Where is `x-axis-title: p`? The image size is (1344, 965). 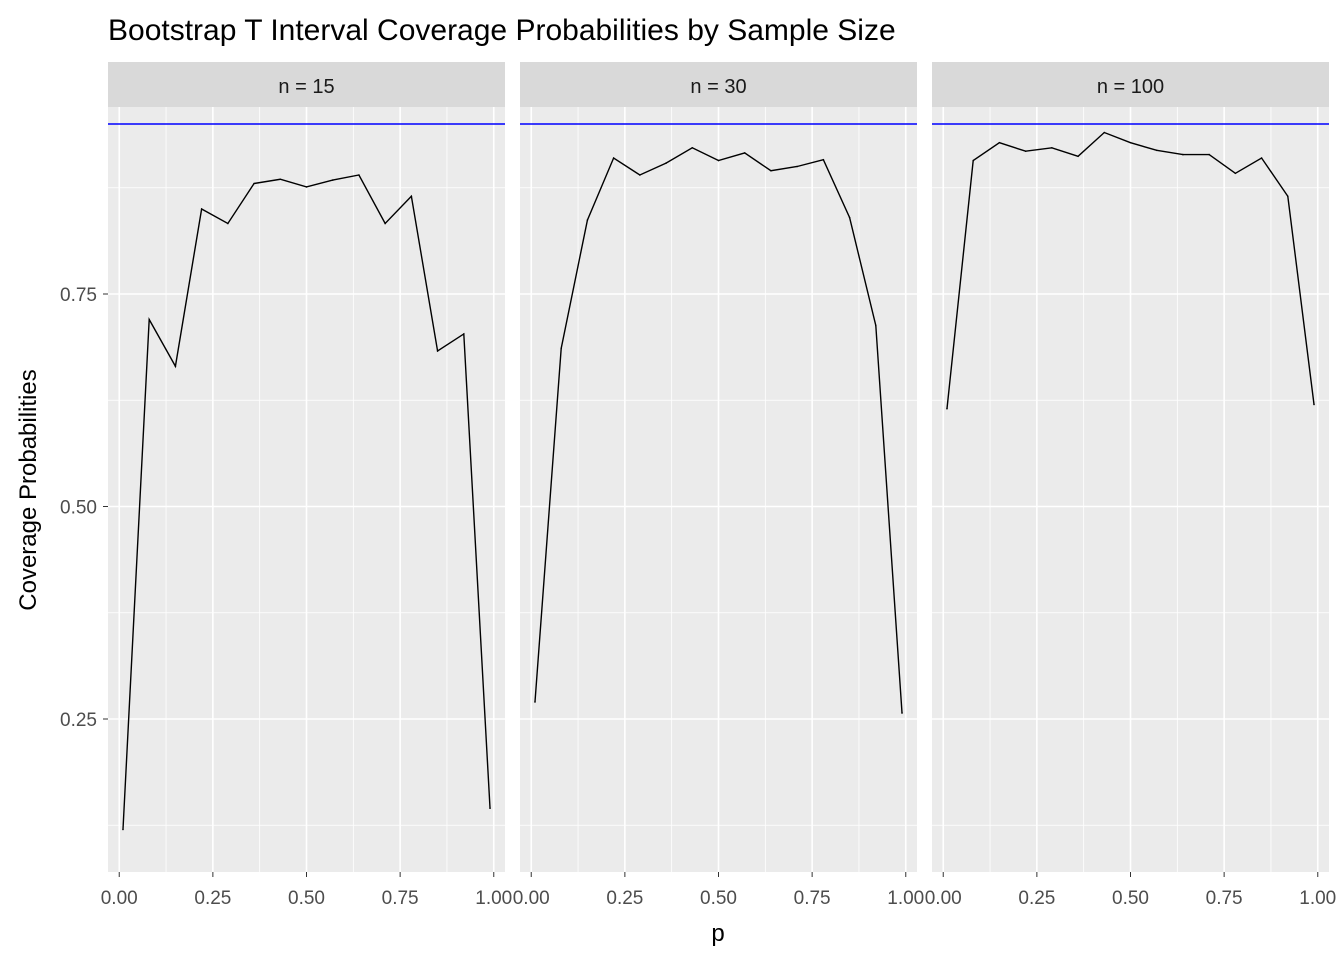
x-axis-title: p is located at coordinates (717, 933).